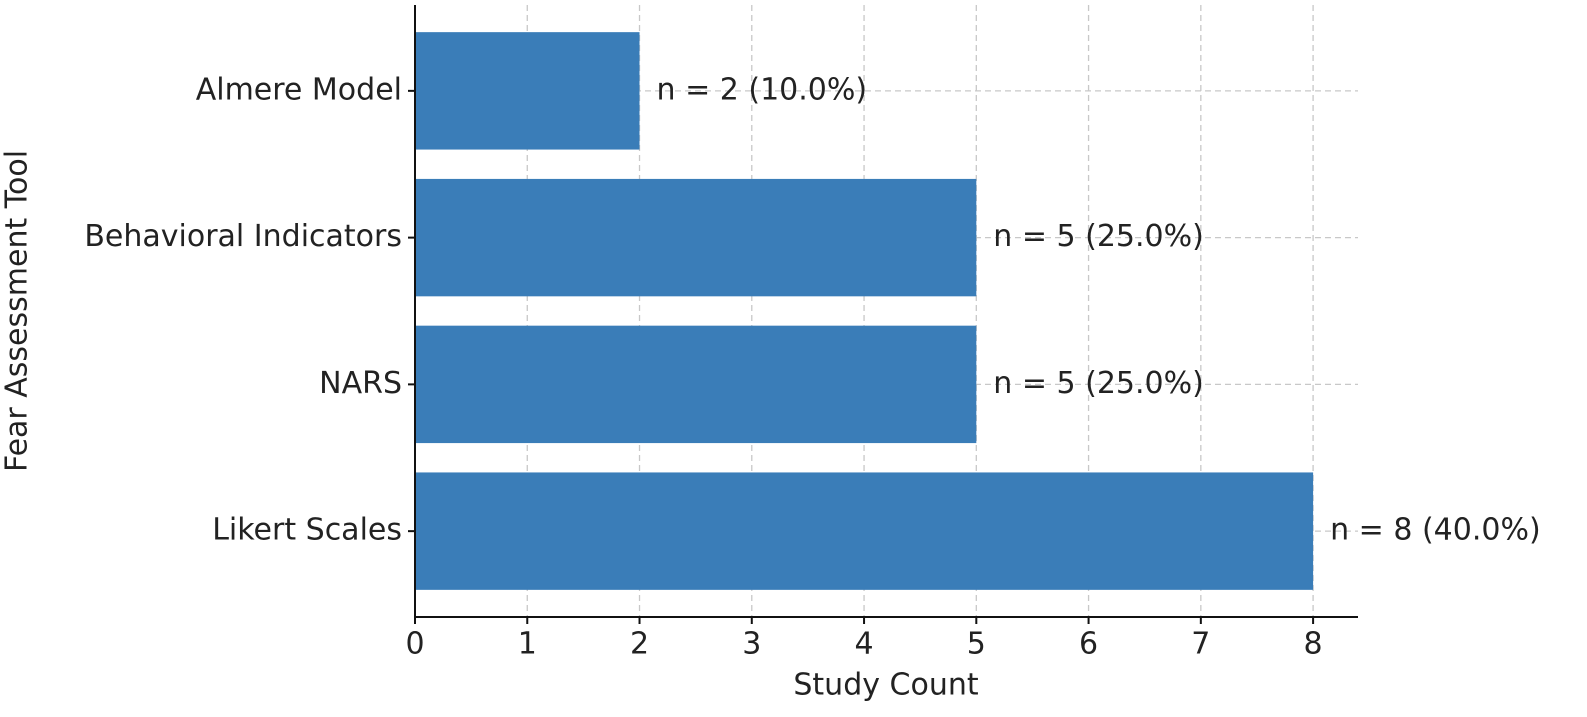  I want to click on y-axis-label: Fear Assessment Tool, so click(17, 311).